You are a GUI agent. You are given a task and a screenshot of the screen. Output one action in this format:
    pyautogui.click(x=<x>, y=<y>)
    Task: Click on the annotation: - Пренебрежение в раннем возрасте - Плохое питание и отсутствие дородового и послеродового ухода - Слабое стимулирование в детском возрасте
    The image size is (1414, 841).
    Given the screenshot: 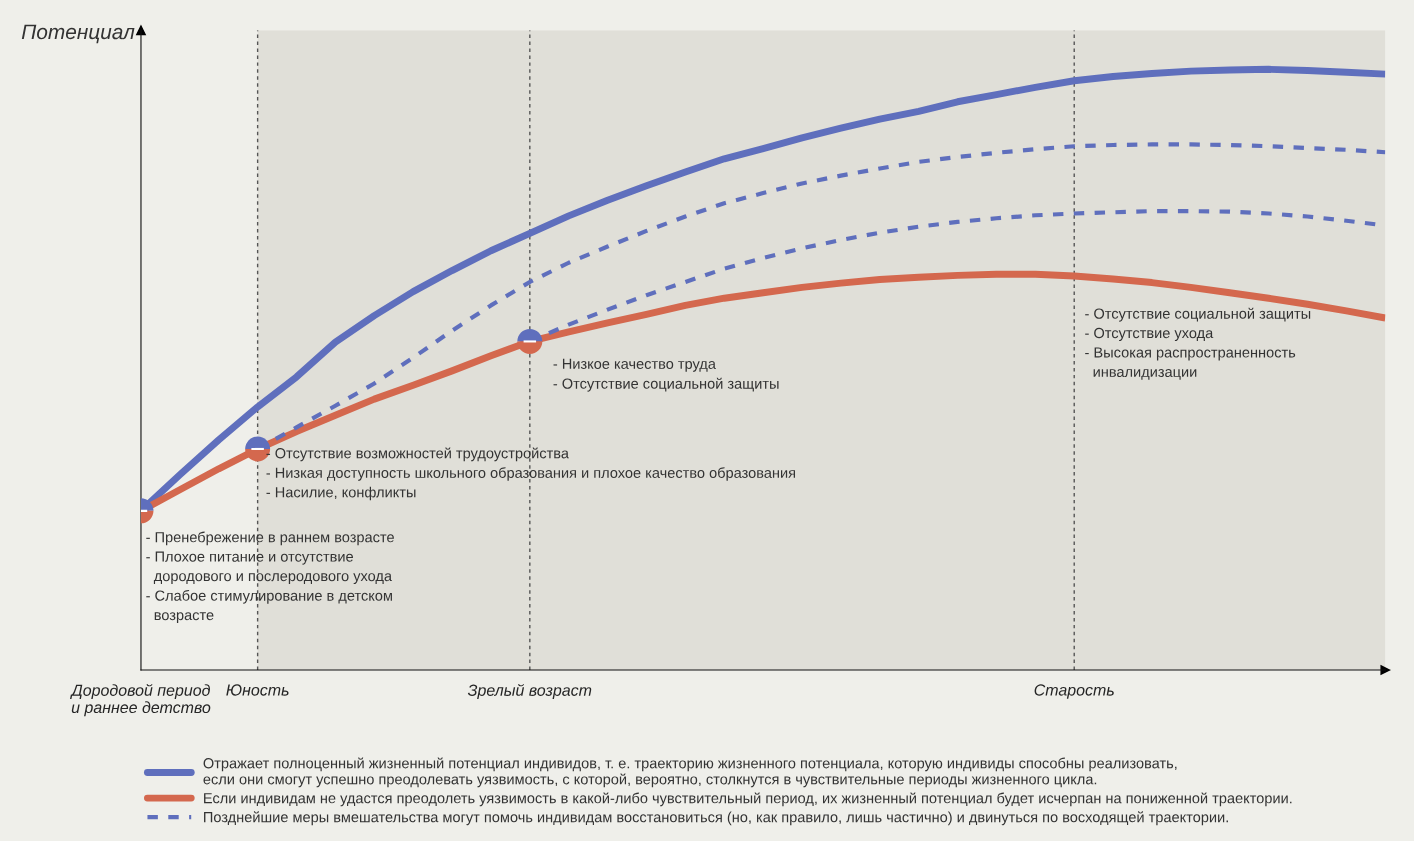 What is the action you would take?
    pyautogui.click(x=270, y=577)
    